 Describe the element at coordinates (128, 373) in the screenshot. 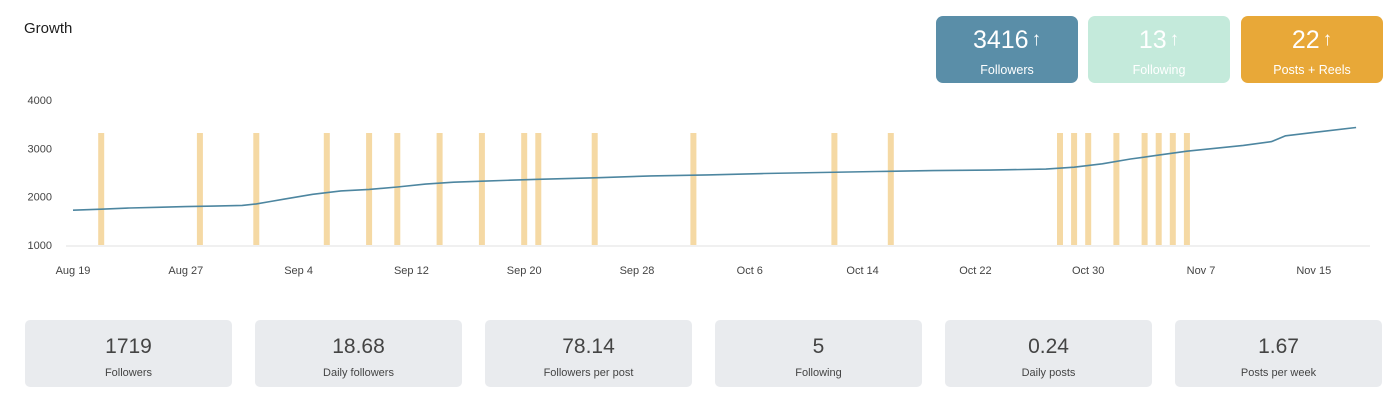

I see `stat-followers-label: Followers` at that location.